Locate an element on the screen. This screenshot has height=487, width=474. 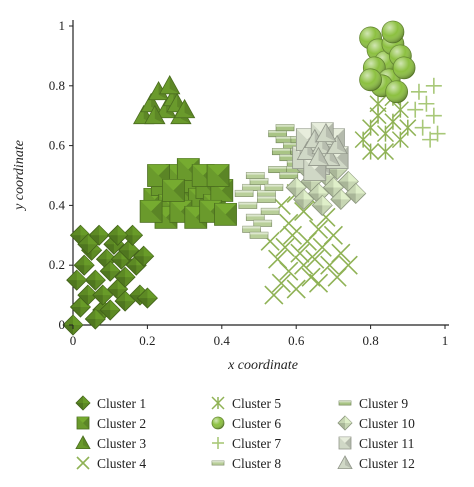
legend-item: Cluster 1 is located at coordinates (110, 403).